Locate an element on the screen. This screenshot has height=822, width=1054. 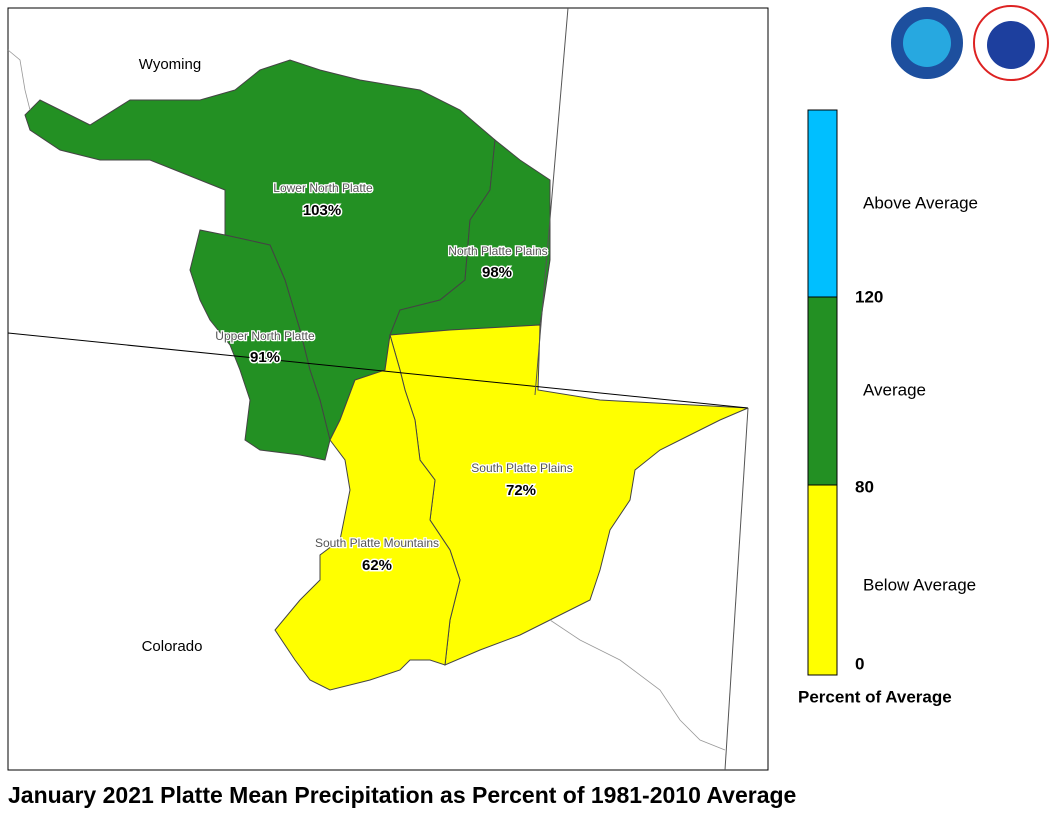
basin-value: 72% is located at coordinates (521, 490).